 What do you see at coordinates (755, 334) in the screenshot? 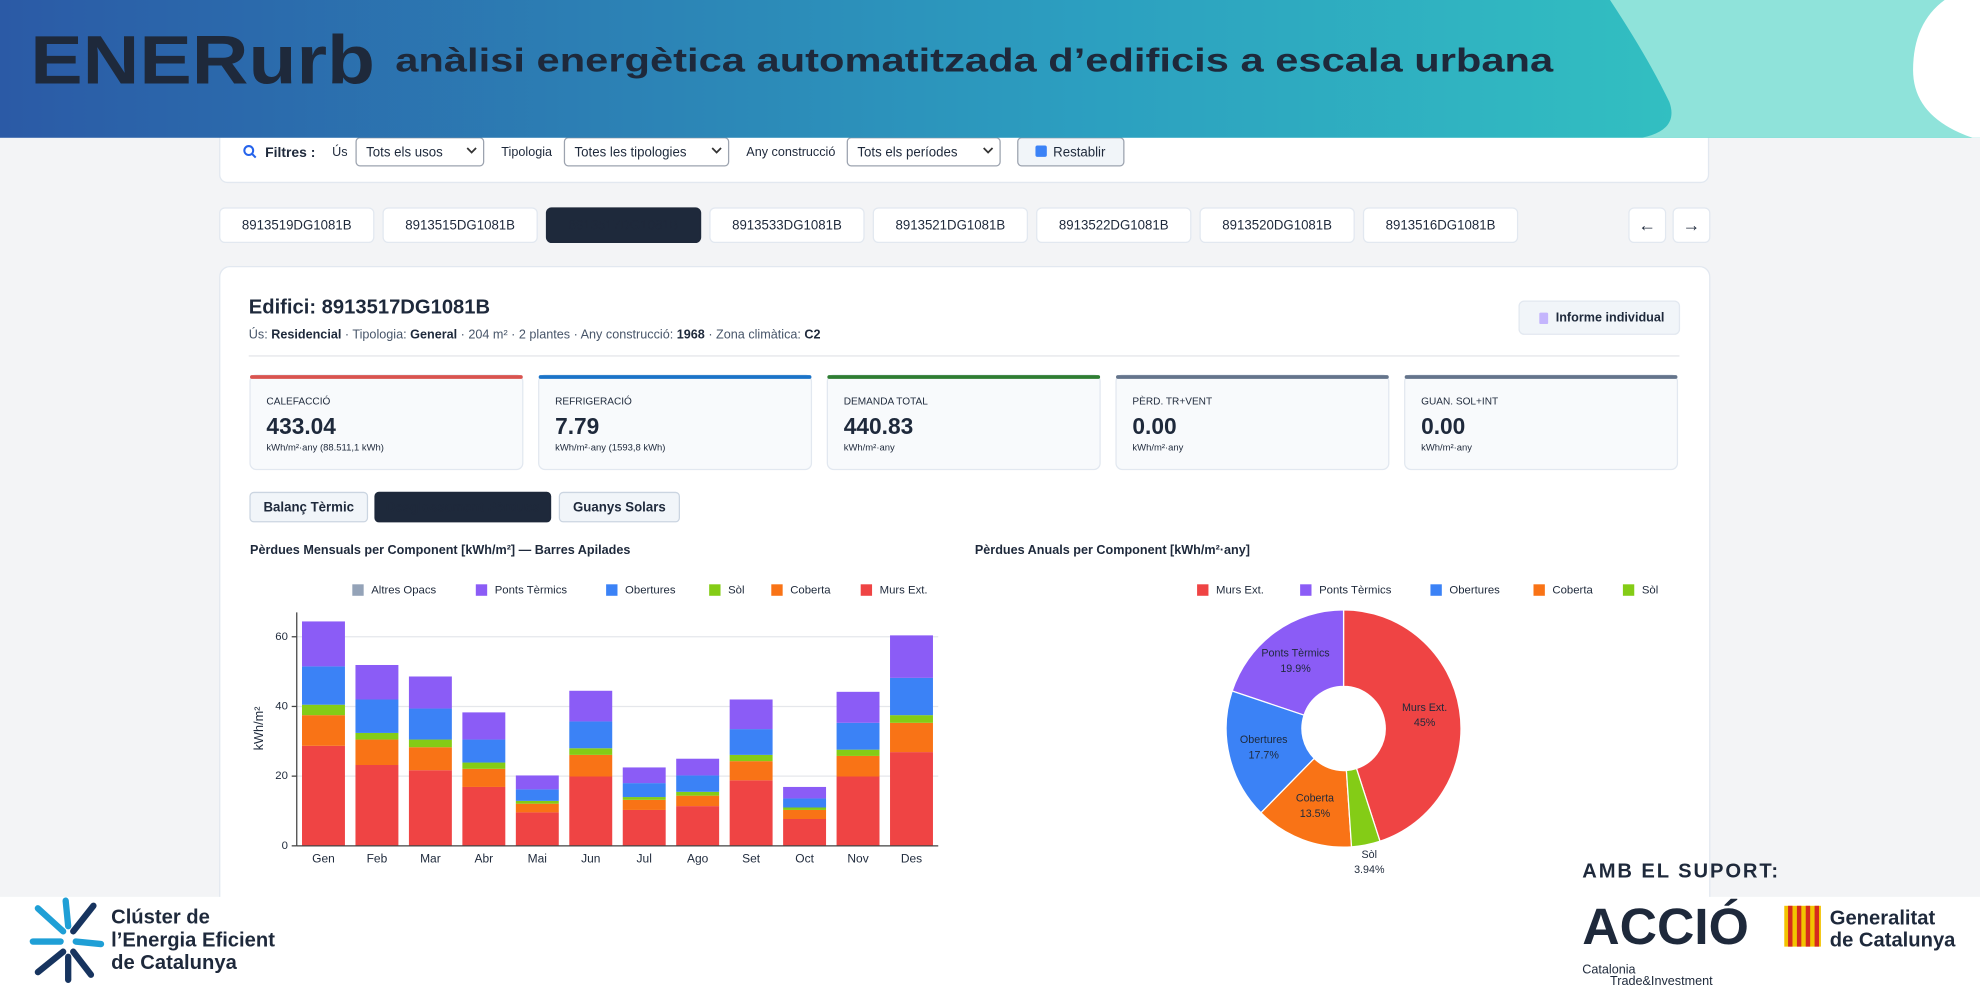
I see `meta-part: · Zona climàtica:` at bounding box center [755, 334].